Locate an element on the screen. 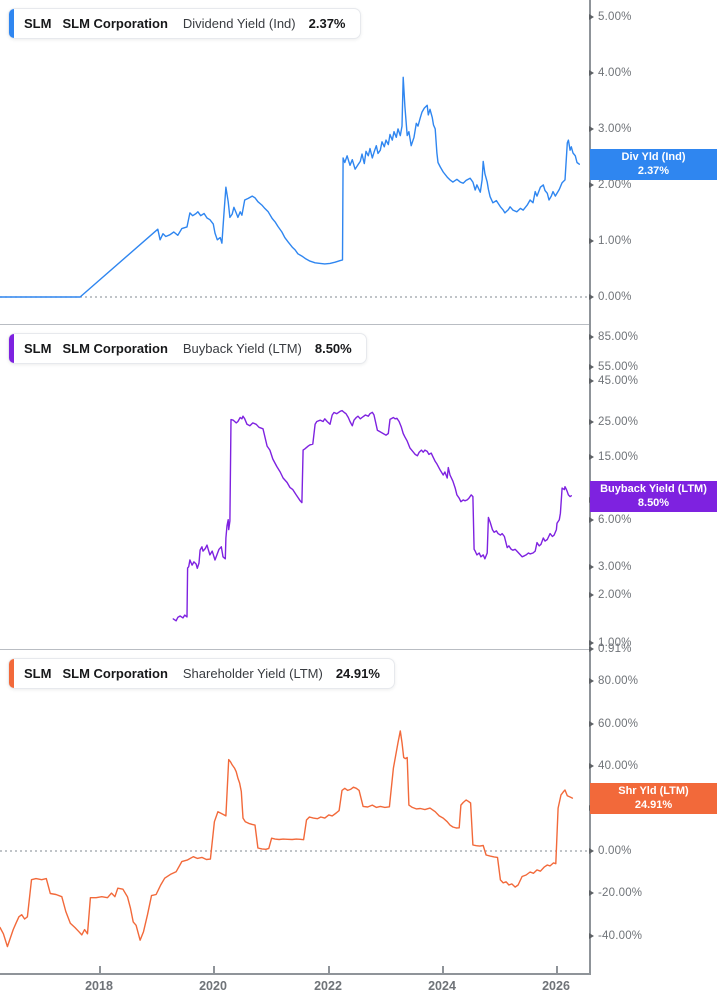 Image resolution: width=717 pixels, height=1005 pixels. y-tick-45.00%: 45.00% is located at coordinates (613, 381).